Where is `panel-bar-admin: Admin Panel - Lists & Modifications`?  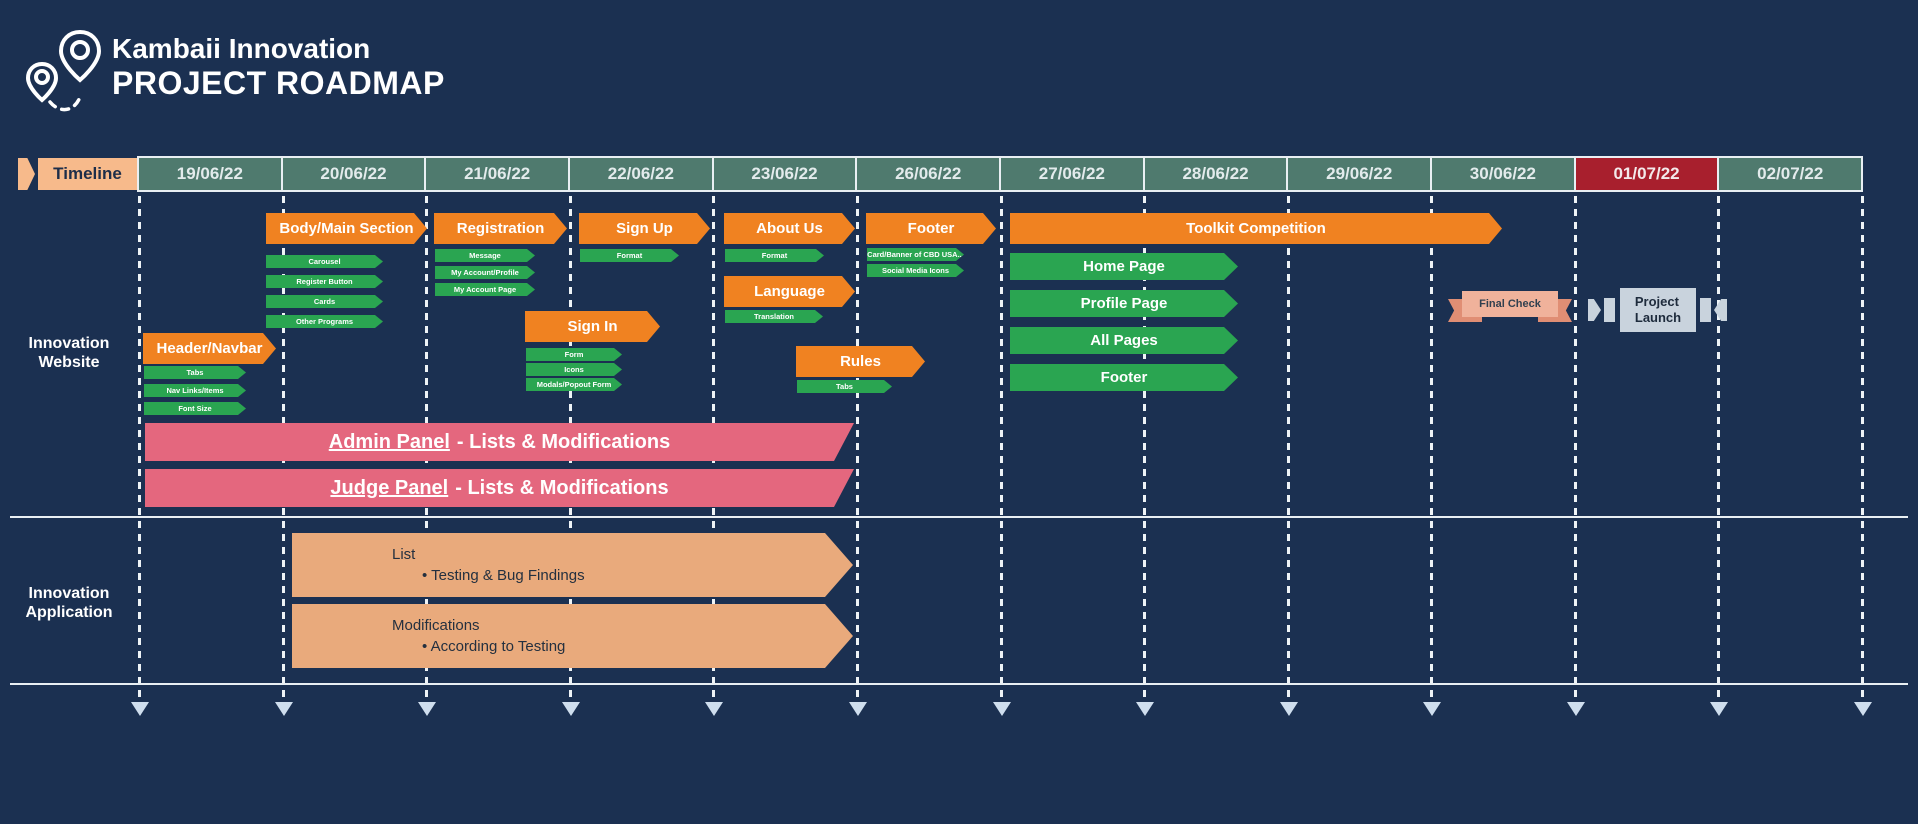 panel-bar-admin: Admin Panel - Lists & Modifications is located at coordinates (499, 442).